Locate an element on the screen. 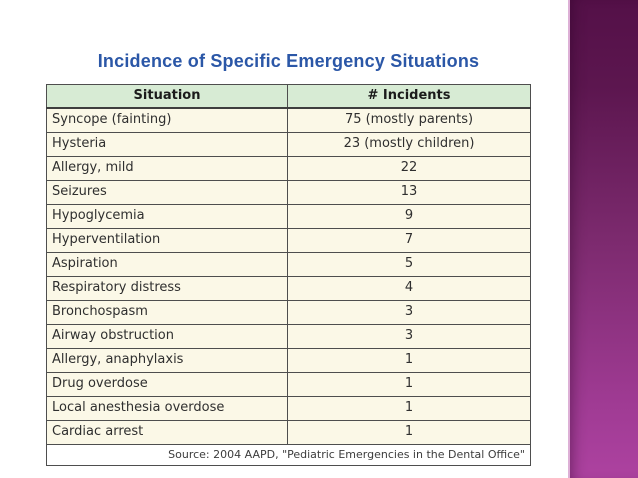 The width and height of the screenshot is (638, 478). situation-cell: Hyperventilation is located at coordinates (167, 240).